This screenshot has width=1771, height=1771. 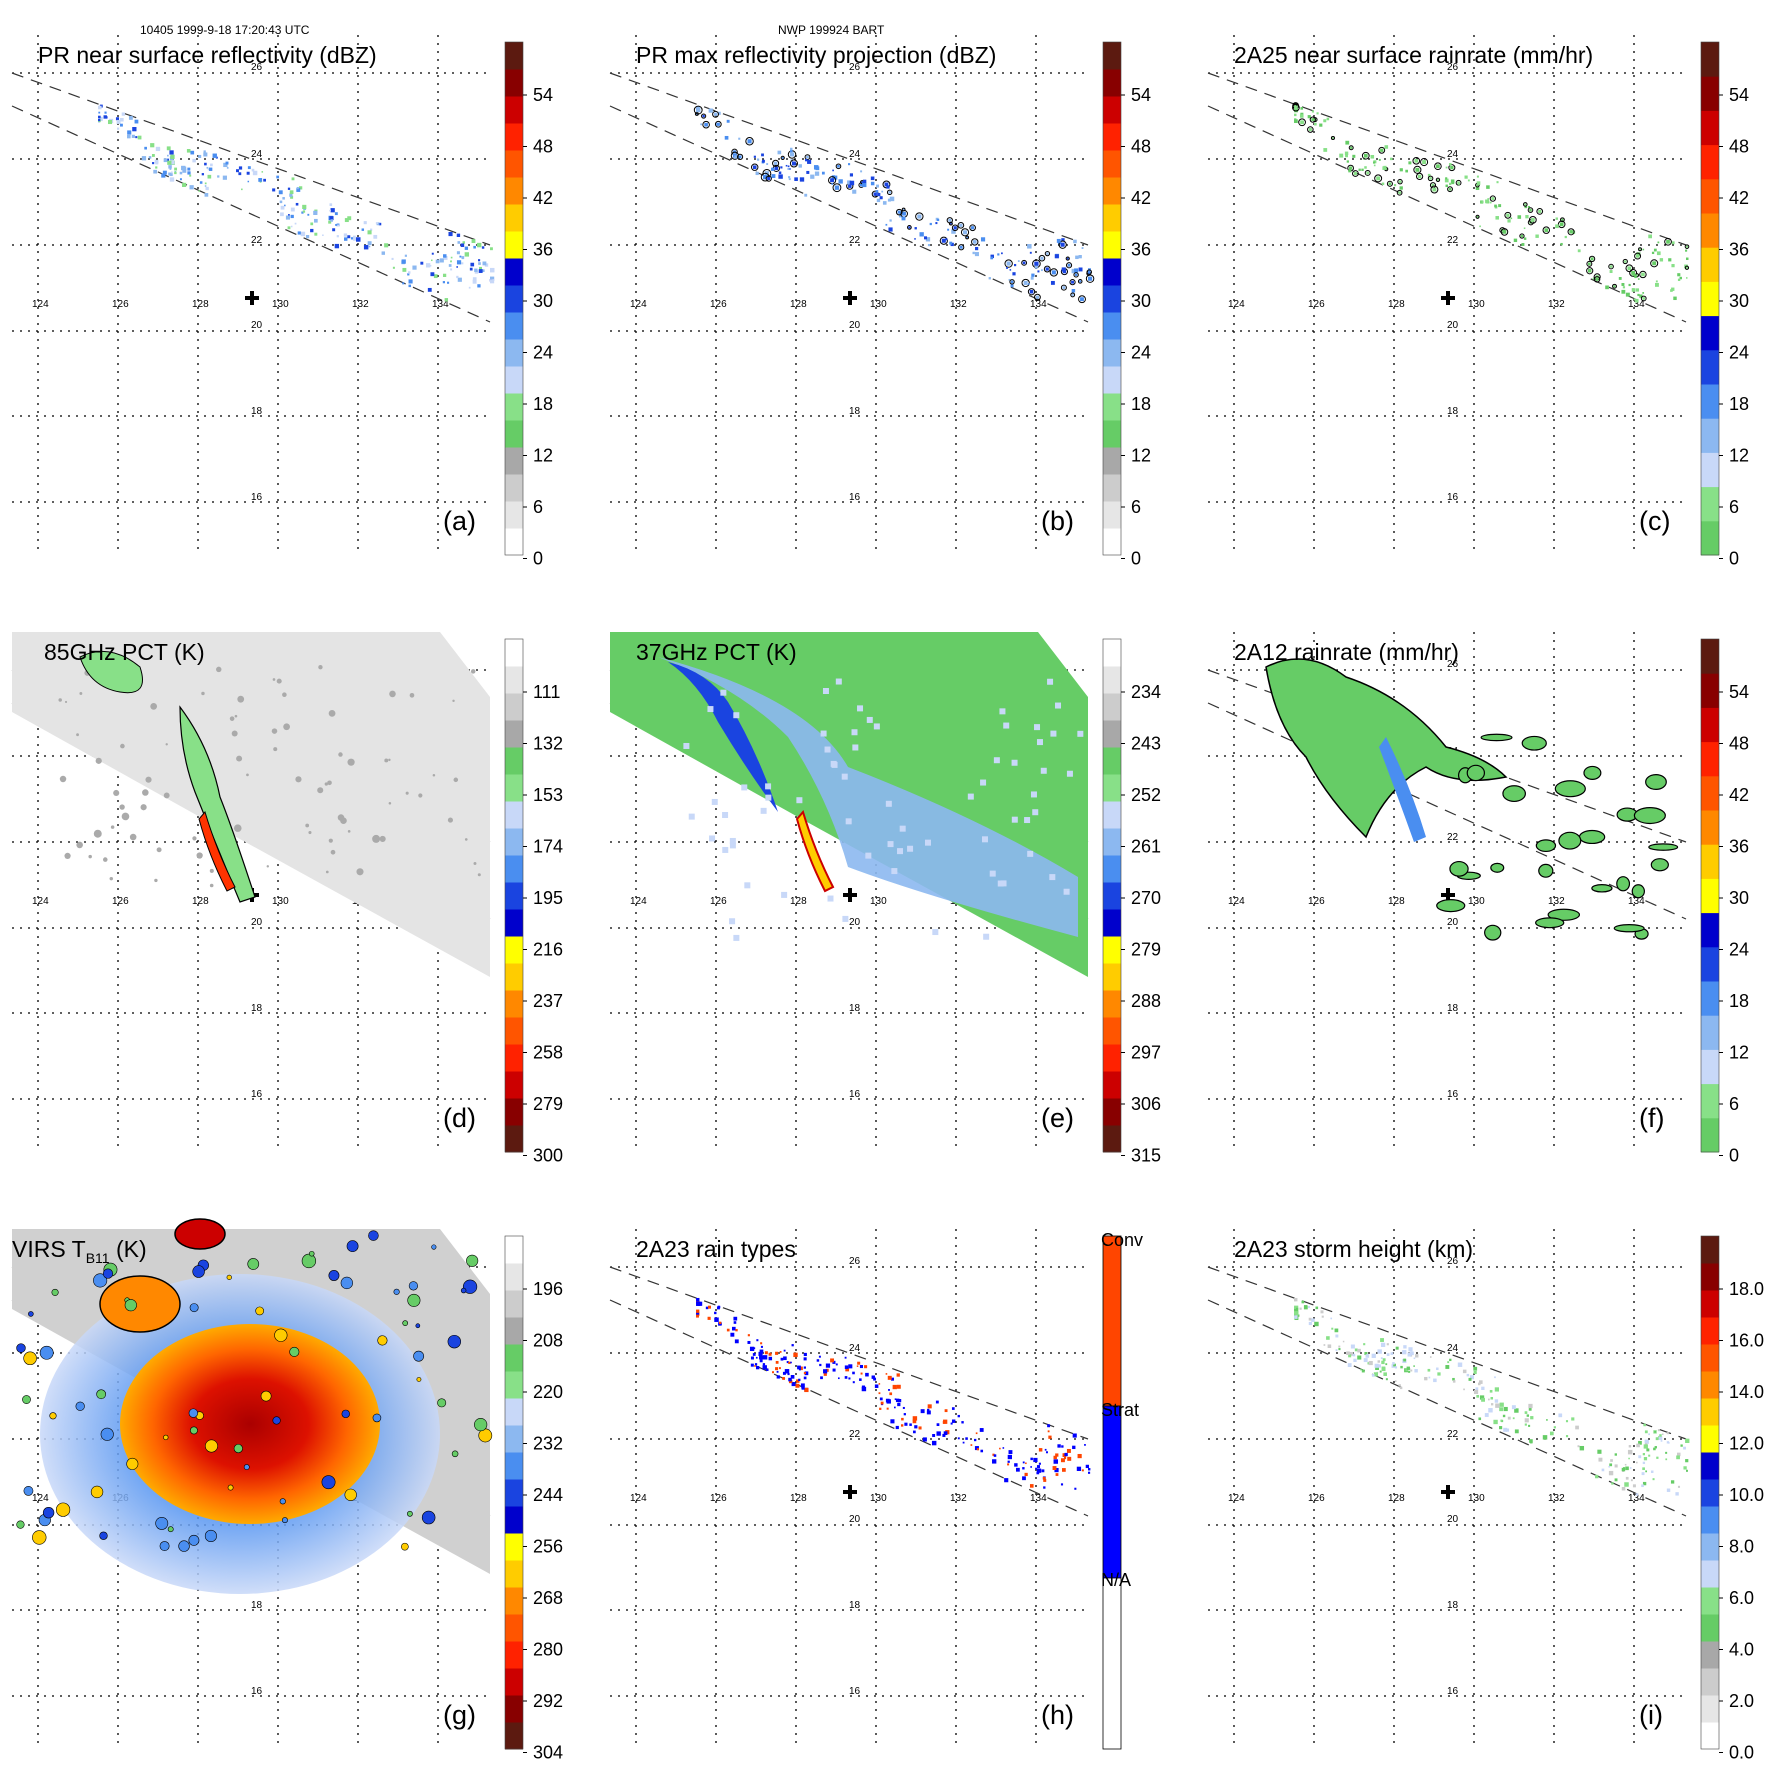 What do you see at coordinates (1453, 1094) in the screenshot?
I see `latitude-tick-label: 16` at bounding box center [1453, 1094].